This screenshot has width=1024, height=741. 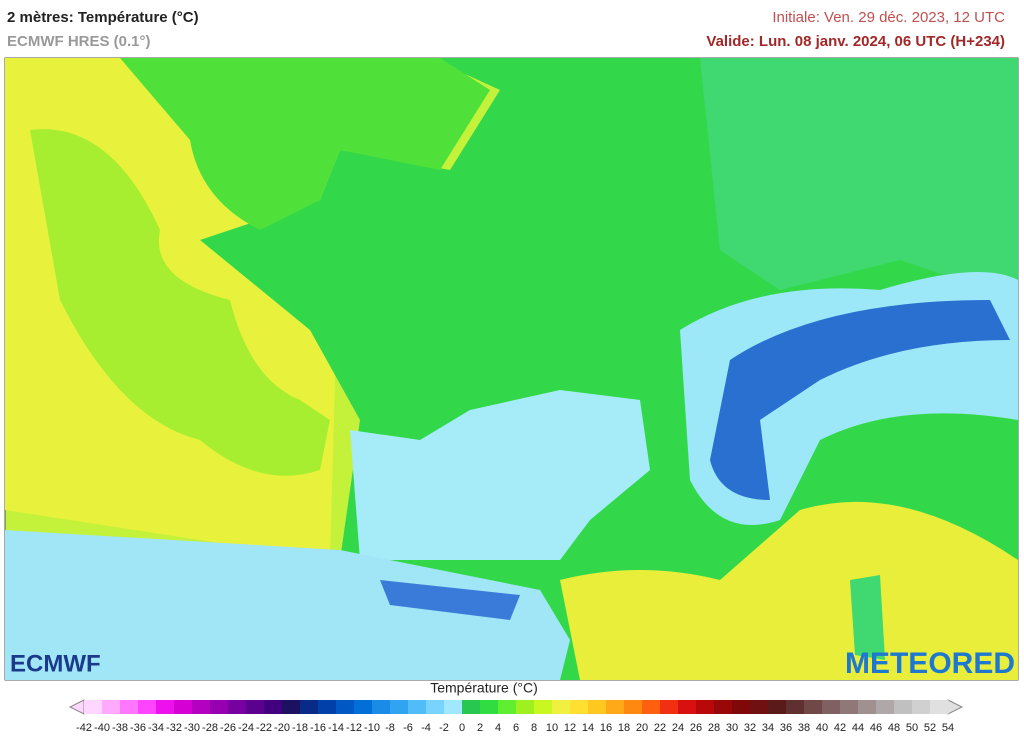 What do you see at coordinates (103, 17) in the screenshot?
I see `title: 2 mètres: Température (°C)` at bounding box center [103, 17].